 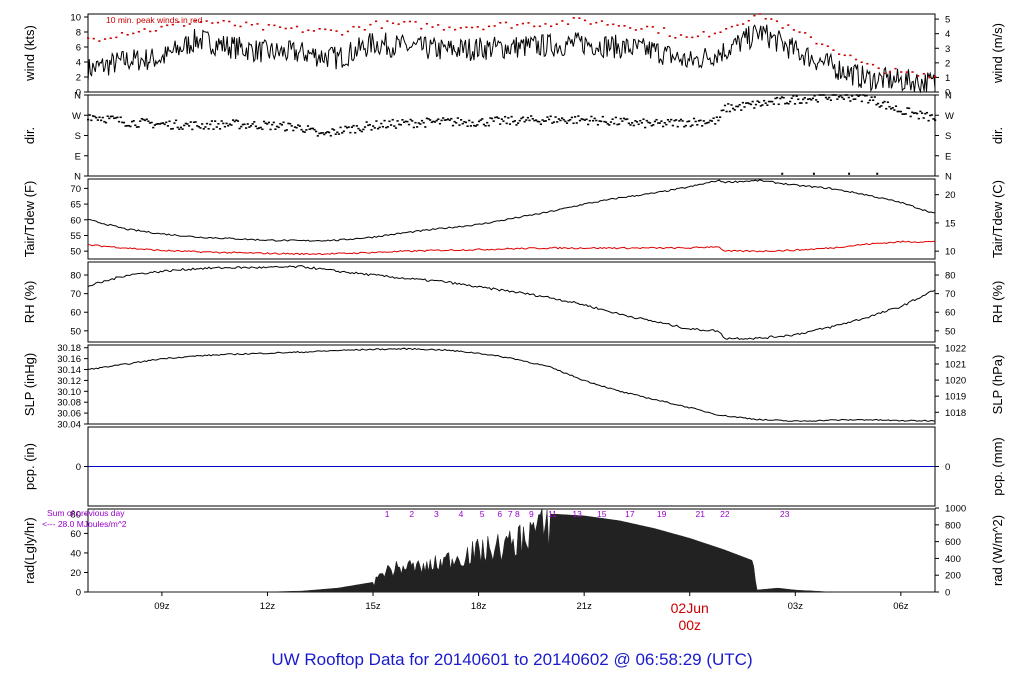 I want to click on x-tick-label: 00z, so click(x=689, y=625).